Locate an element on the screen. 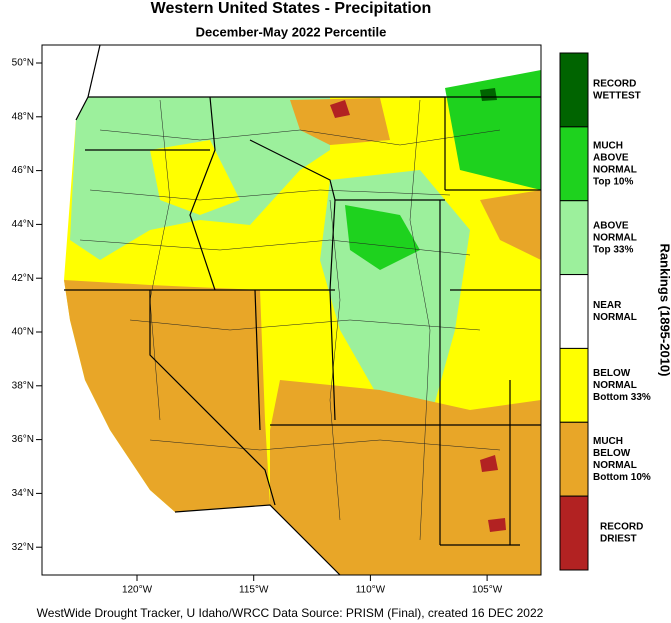 The height and width of the screenshot is (623, 671). legend-label: Top 33% is located at coordinates (613, 249).